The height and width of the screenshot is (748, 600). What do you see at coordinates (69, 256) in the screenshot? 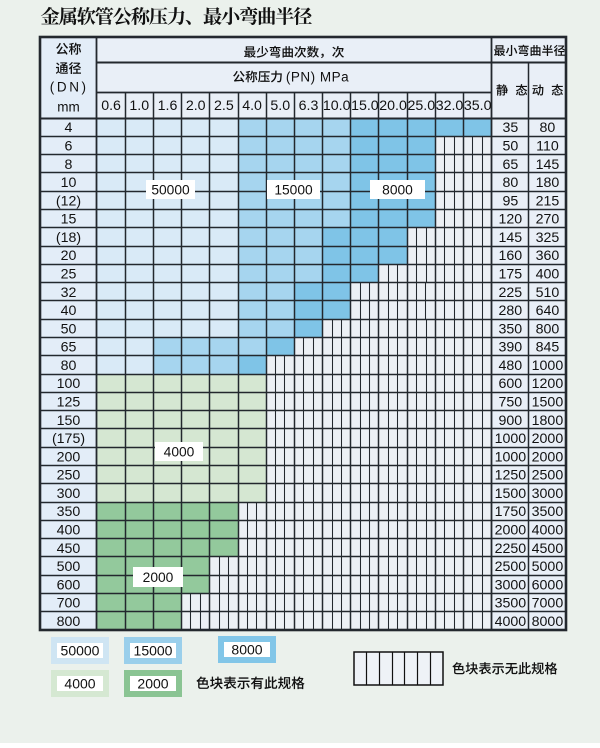
I see `svg-text: 20` at bounding box center [69, 256].